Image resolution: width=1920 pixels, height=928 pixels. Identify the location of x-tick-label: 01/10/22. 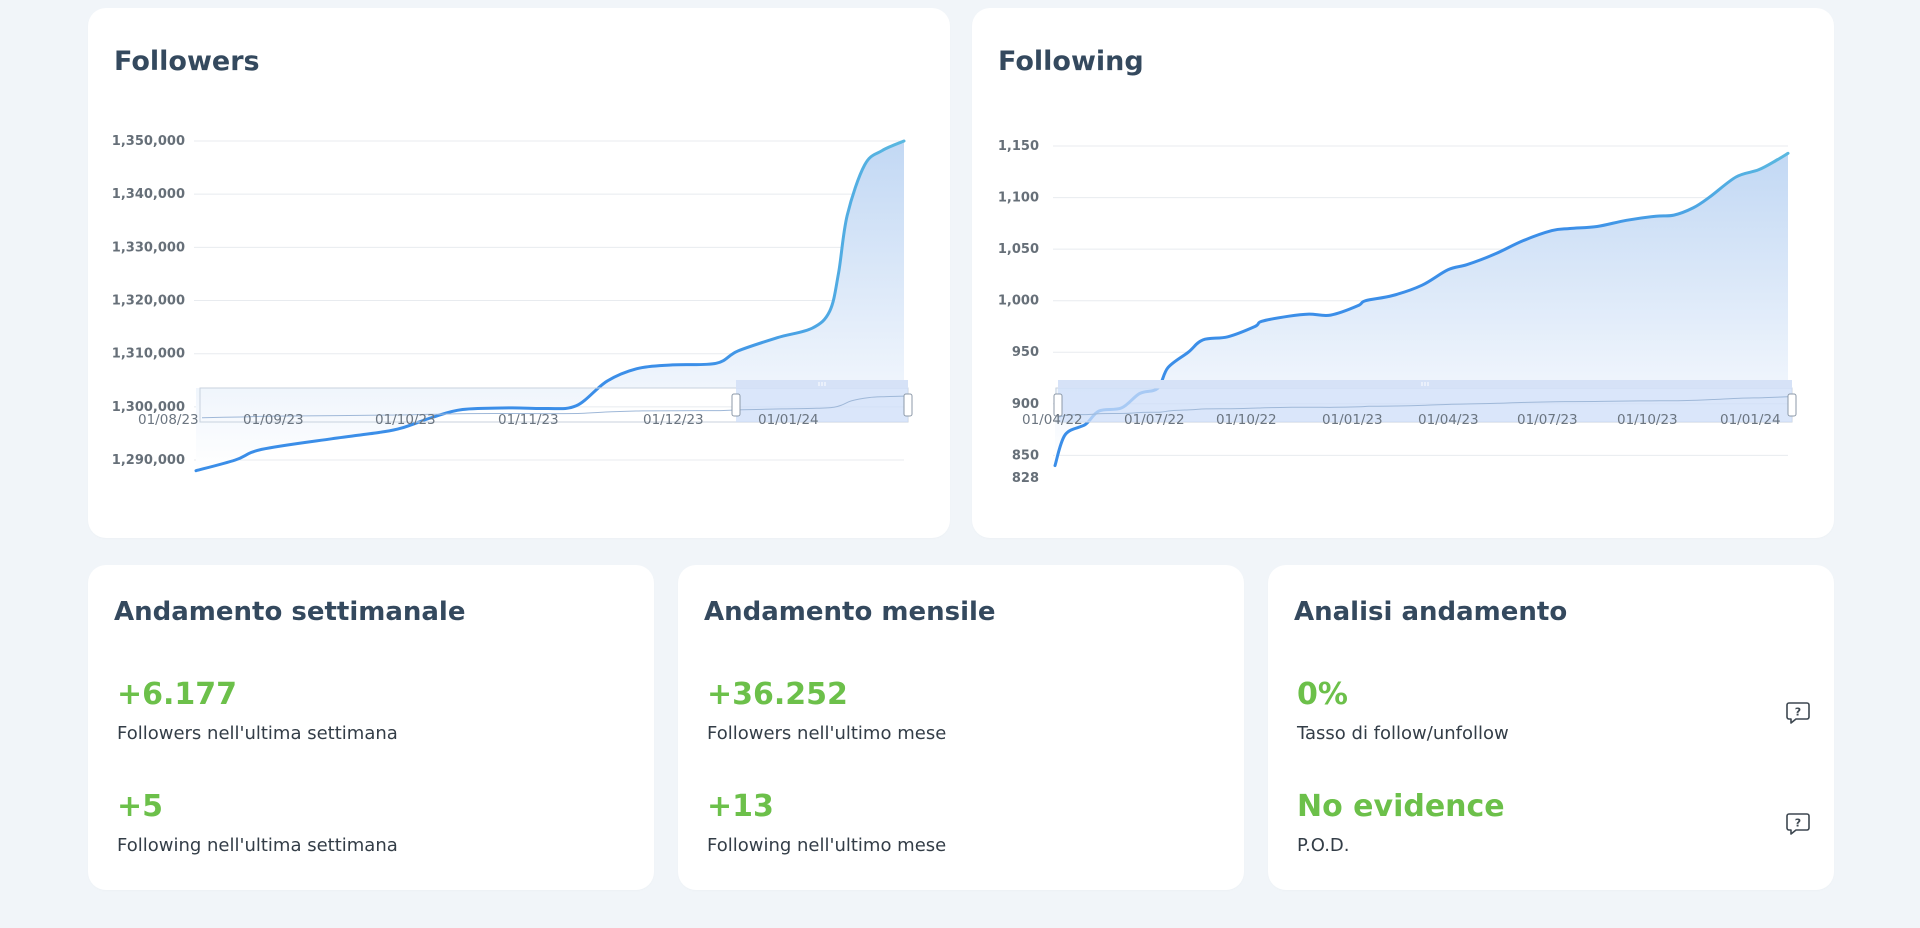
(1246, 420).